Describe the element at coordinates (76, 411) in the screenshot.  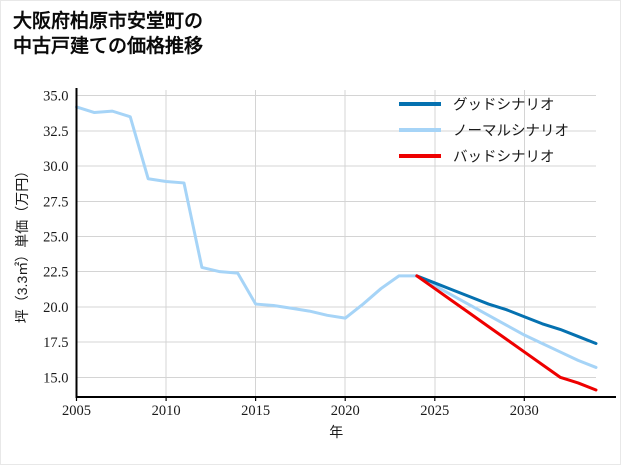
I see `x-tick-label: 2005` at that location.